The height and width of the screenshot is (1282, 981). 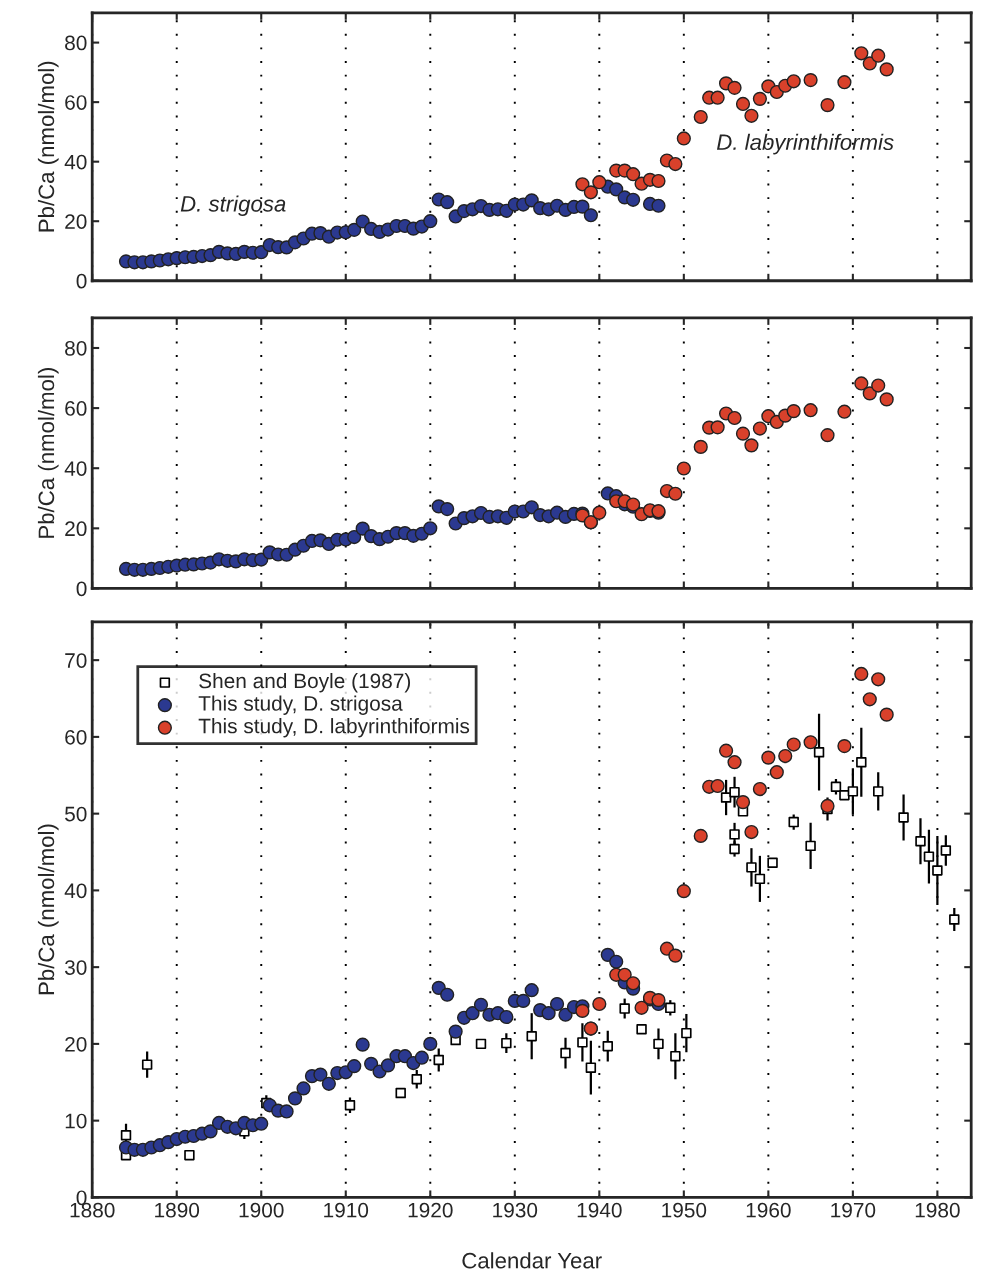 What do you see at coordinates (346, 1210) in the screenshot?
I see `x-tick-label: 1910` at bounding box center [346, 1210].